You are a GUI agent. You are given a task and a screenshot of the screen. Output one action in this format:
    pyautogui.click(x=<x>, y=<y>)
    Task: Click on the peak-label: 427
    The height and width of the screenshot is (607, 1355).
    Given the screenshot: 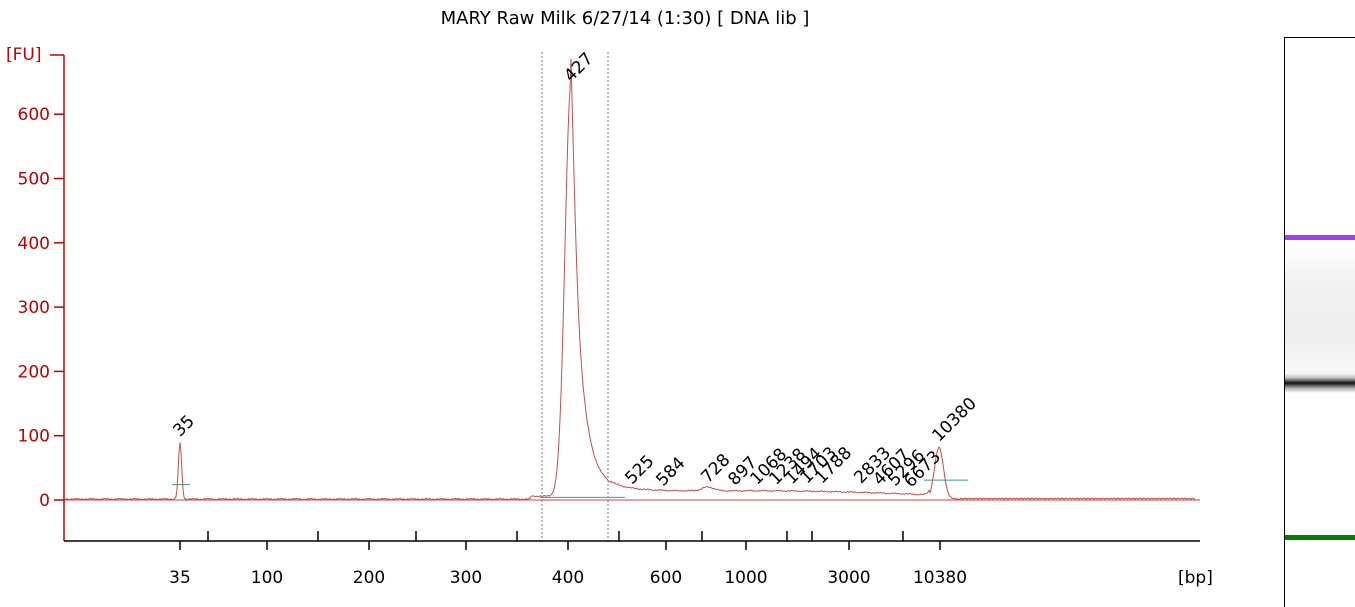 What is the action you would take?
    pyautogui.click(x=578, y=67)
    